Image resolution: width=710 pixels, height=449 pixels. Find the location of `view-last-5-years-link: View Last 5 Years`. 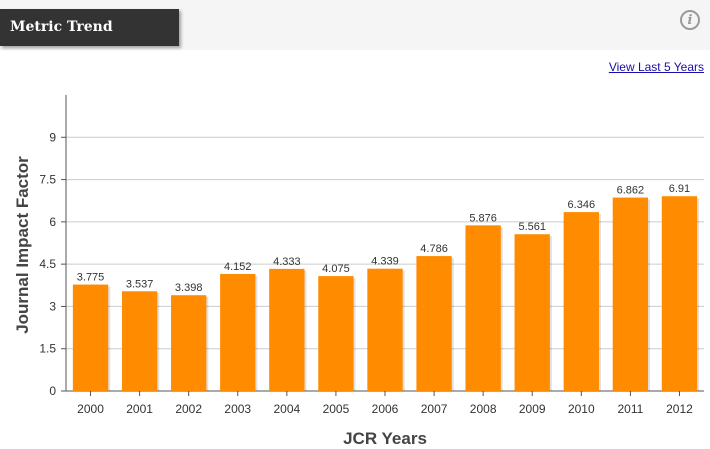

view-last-5-years-link: View Last 5 Years is located at coordinates (656, 67).